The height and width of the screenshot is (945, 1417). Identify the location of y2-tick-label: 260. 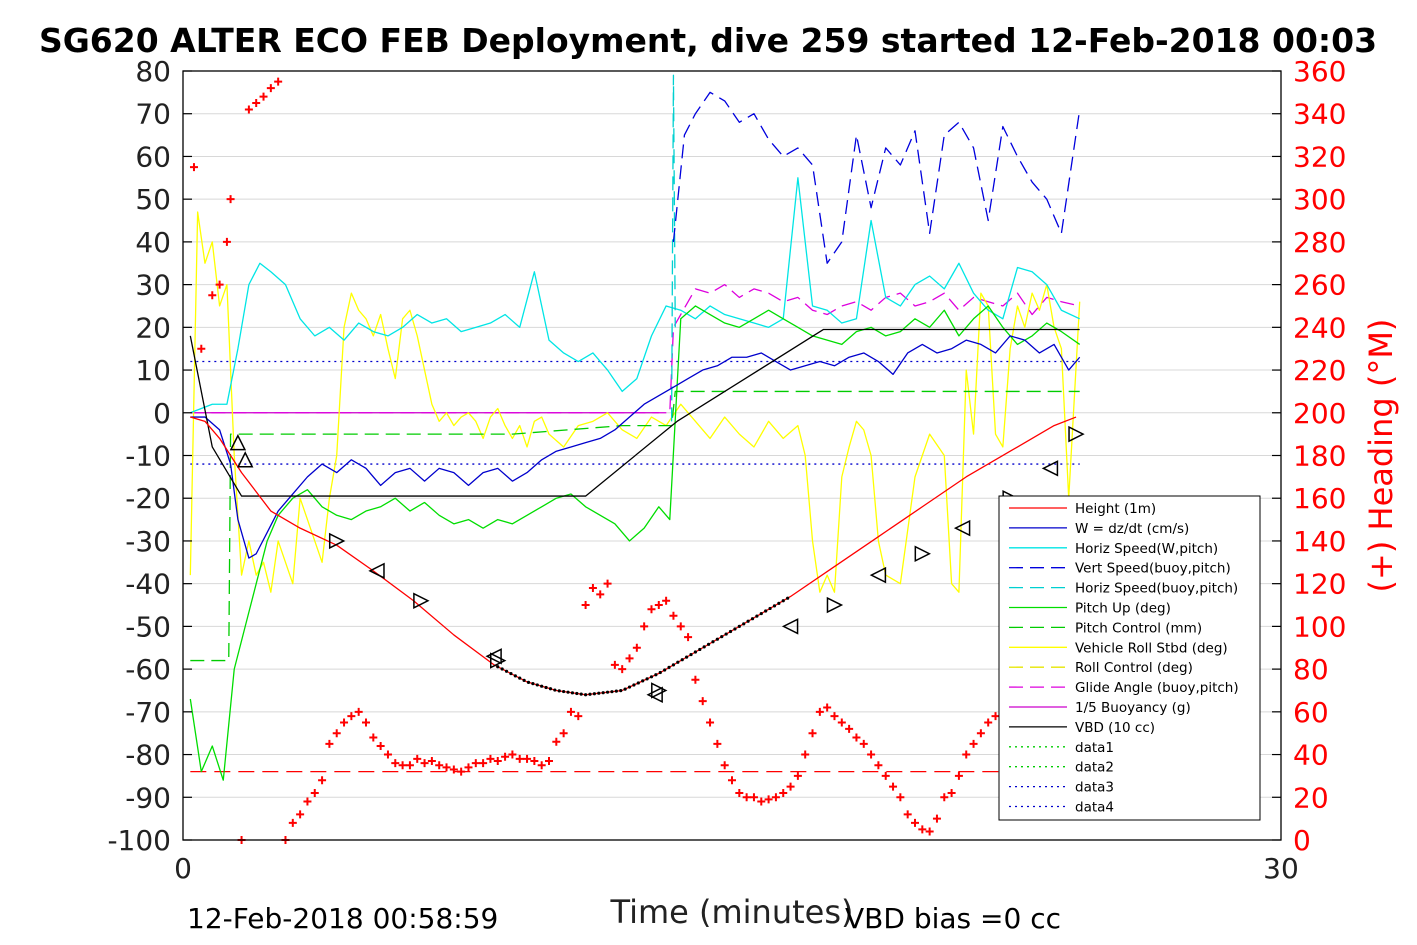
(1319, 285).